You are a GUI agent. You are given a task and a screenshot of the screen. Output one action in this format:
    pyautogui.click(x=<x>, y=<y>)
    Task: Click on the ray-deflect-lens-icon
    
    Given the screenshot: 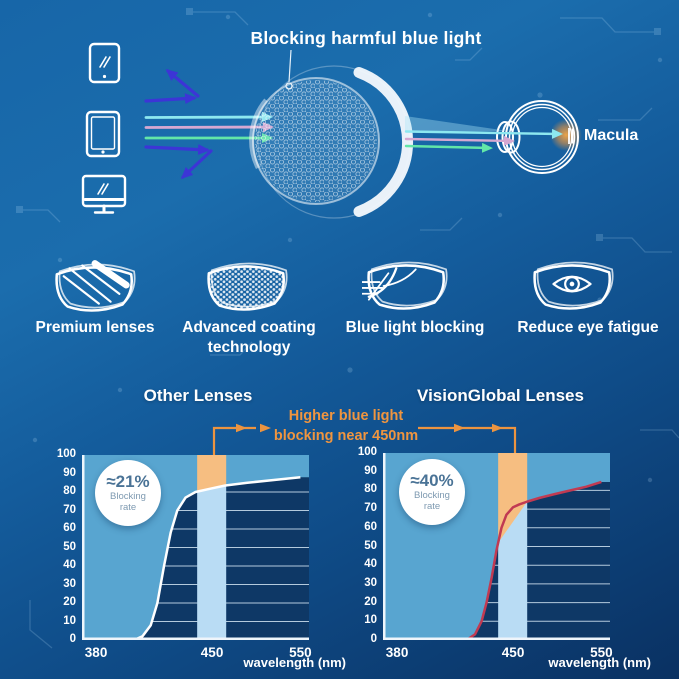 What is the action you would take?
    pyautogui.click(x=405, y=285)
    